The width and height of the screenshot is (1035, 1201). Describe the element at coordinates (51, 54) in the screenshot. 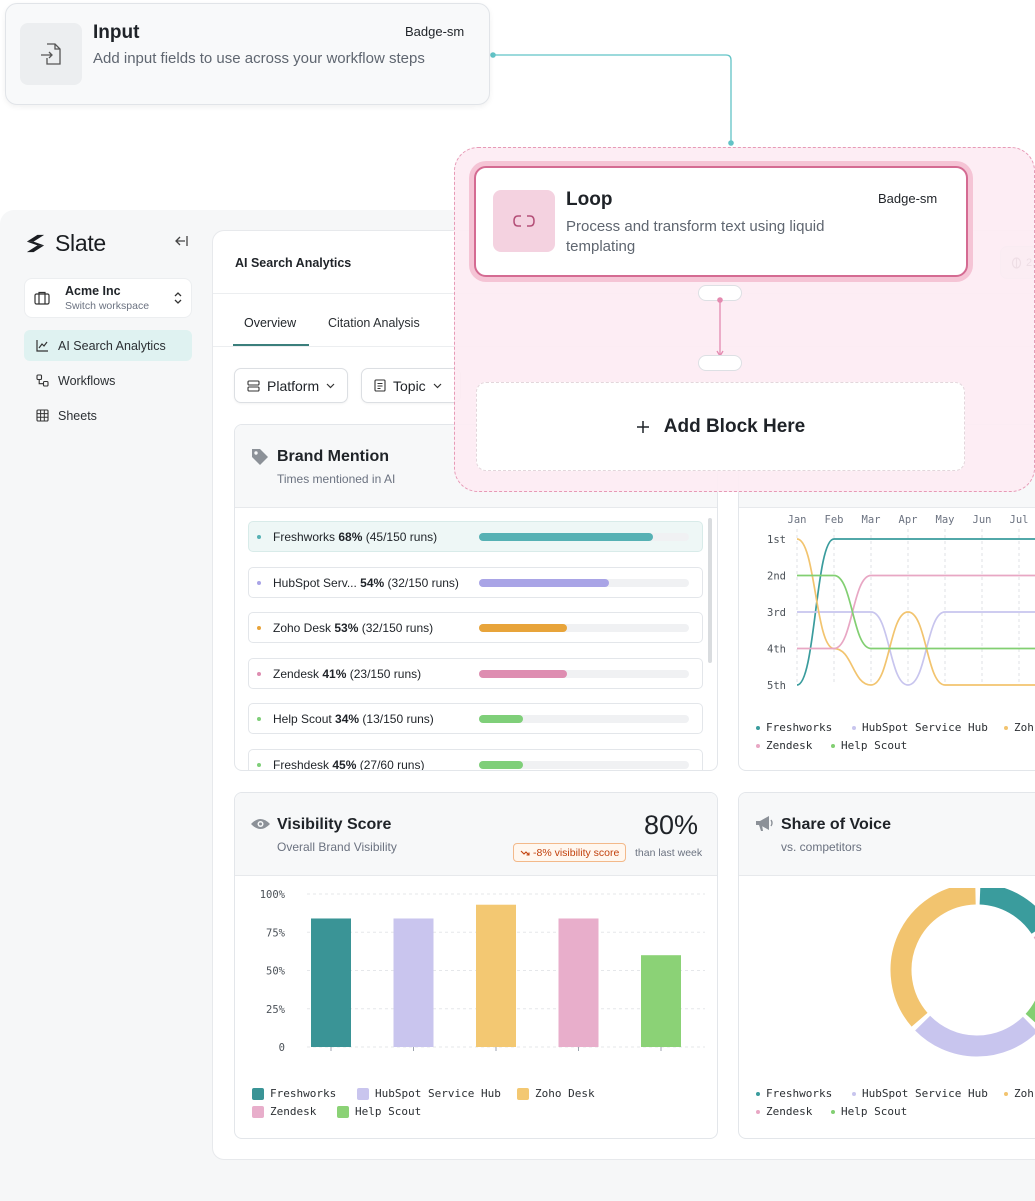

I see `input-node-icon-box` at that location.